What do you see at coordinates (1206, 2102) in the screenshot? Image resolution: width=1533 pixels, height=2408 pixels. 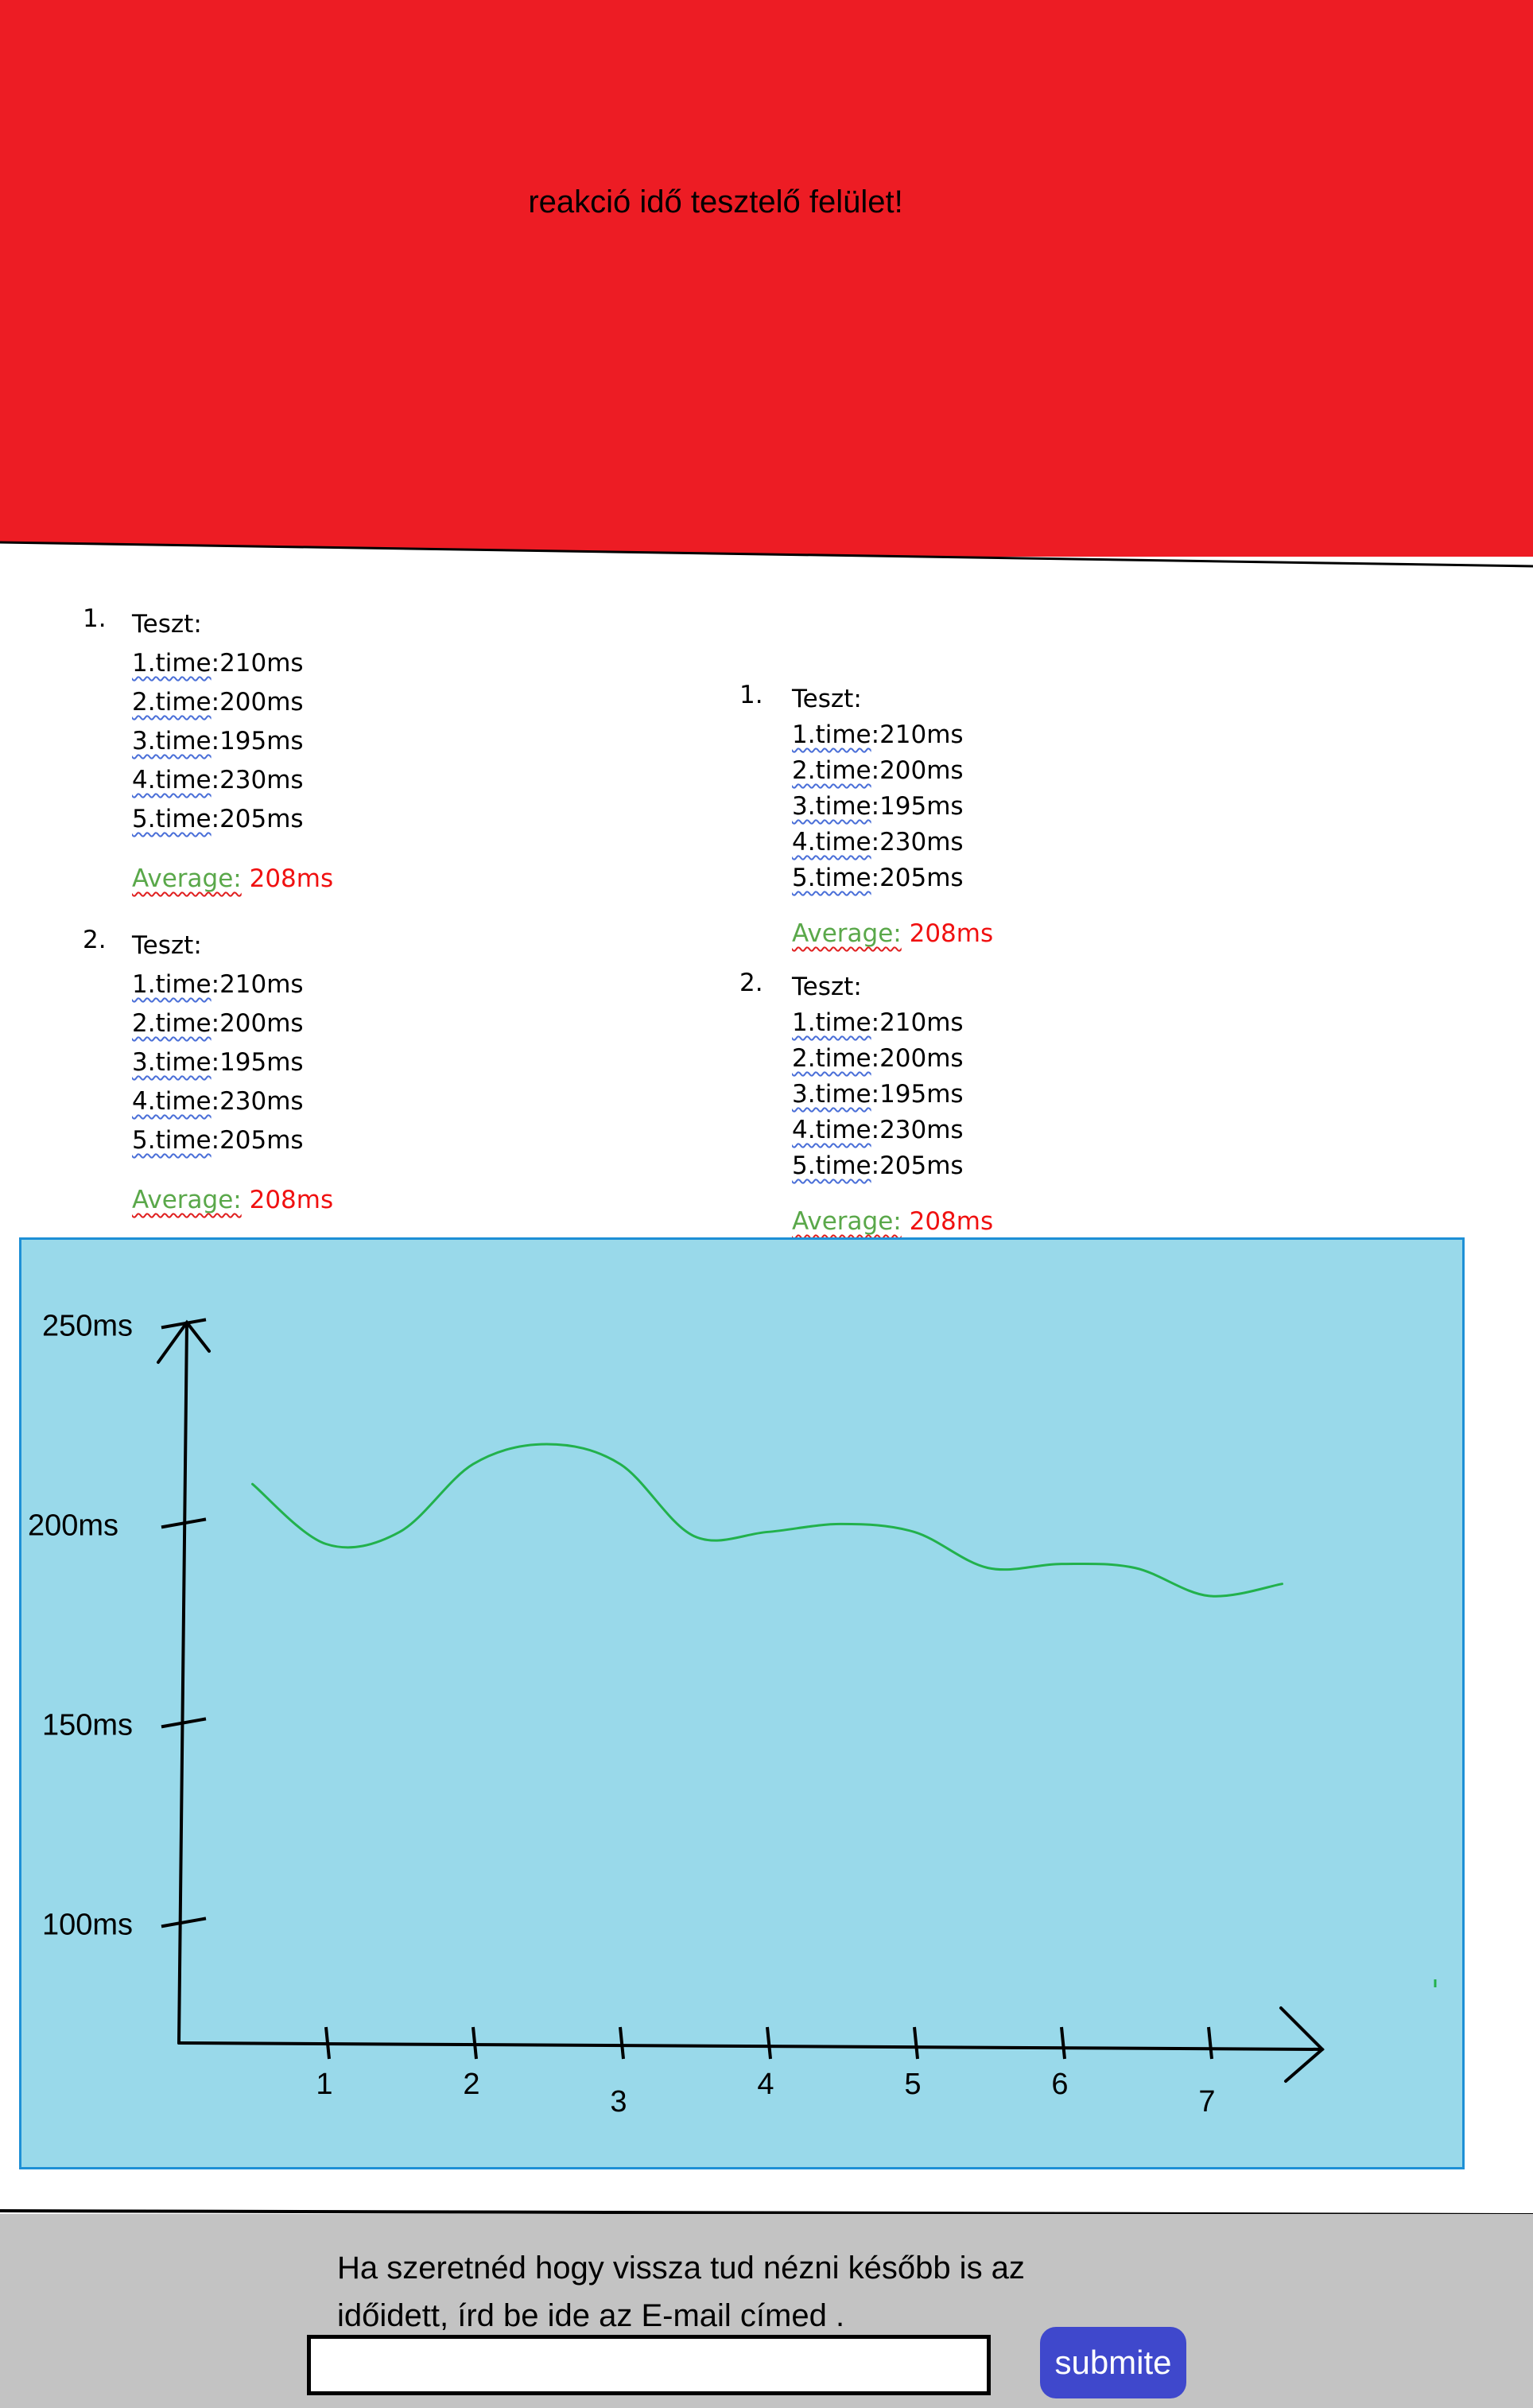 I see `x-tick-label: 7` at bounding box center [1206, 2102].